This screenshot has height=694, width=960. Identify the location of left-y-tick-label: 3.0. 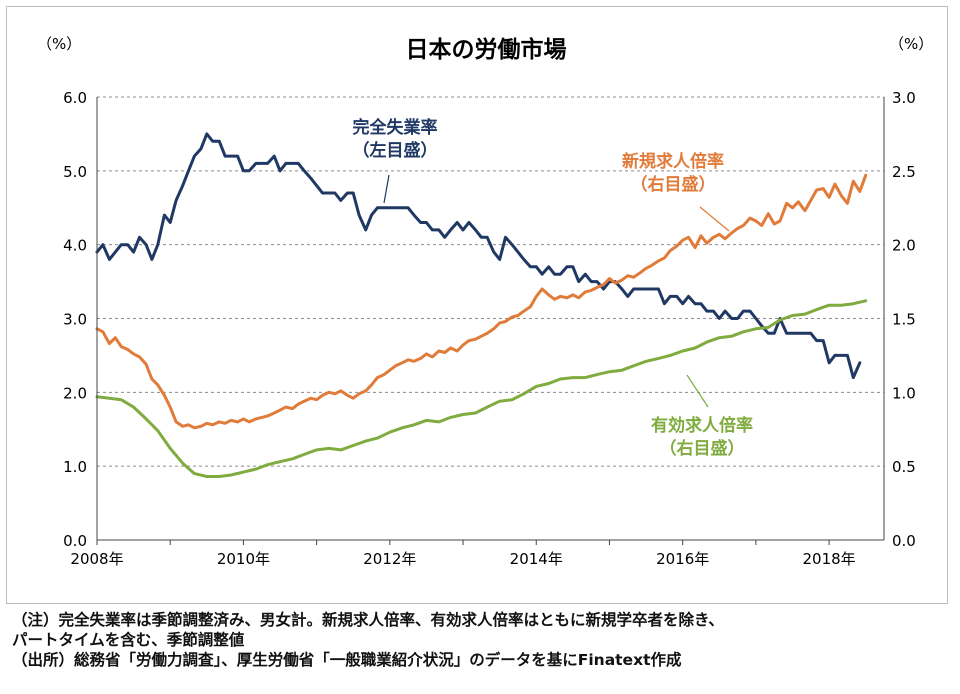
(75, 320).